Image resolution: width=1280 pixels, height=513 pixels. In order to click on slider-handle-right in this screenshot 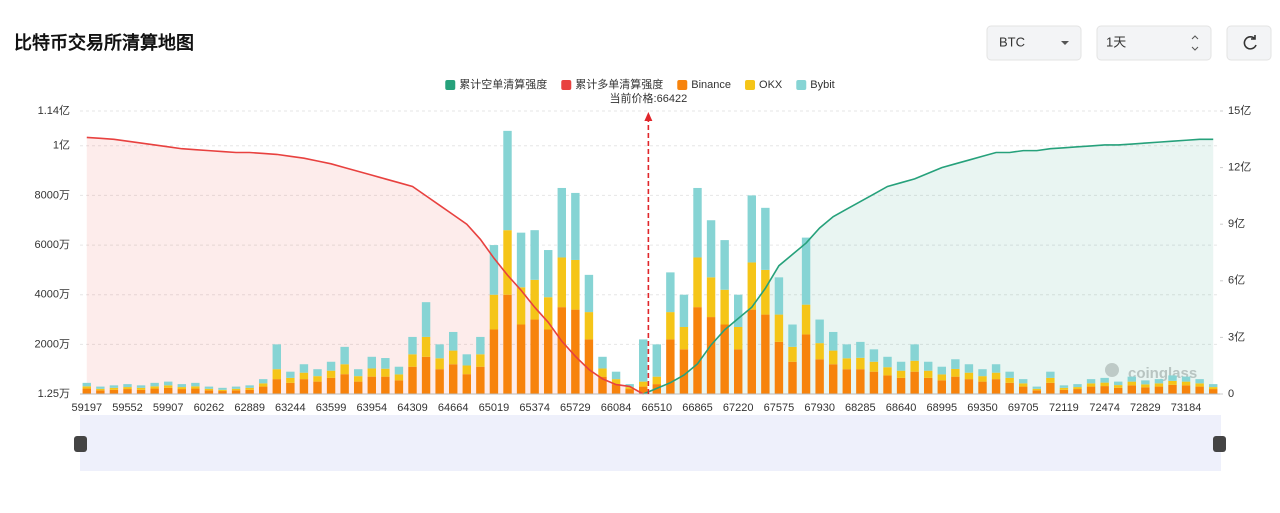, I will do `click(1219, 444)`.